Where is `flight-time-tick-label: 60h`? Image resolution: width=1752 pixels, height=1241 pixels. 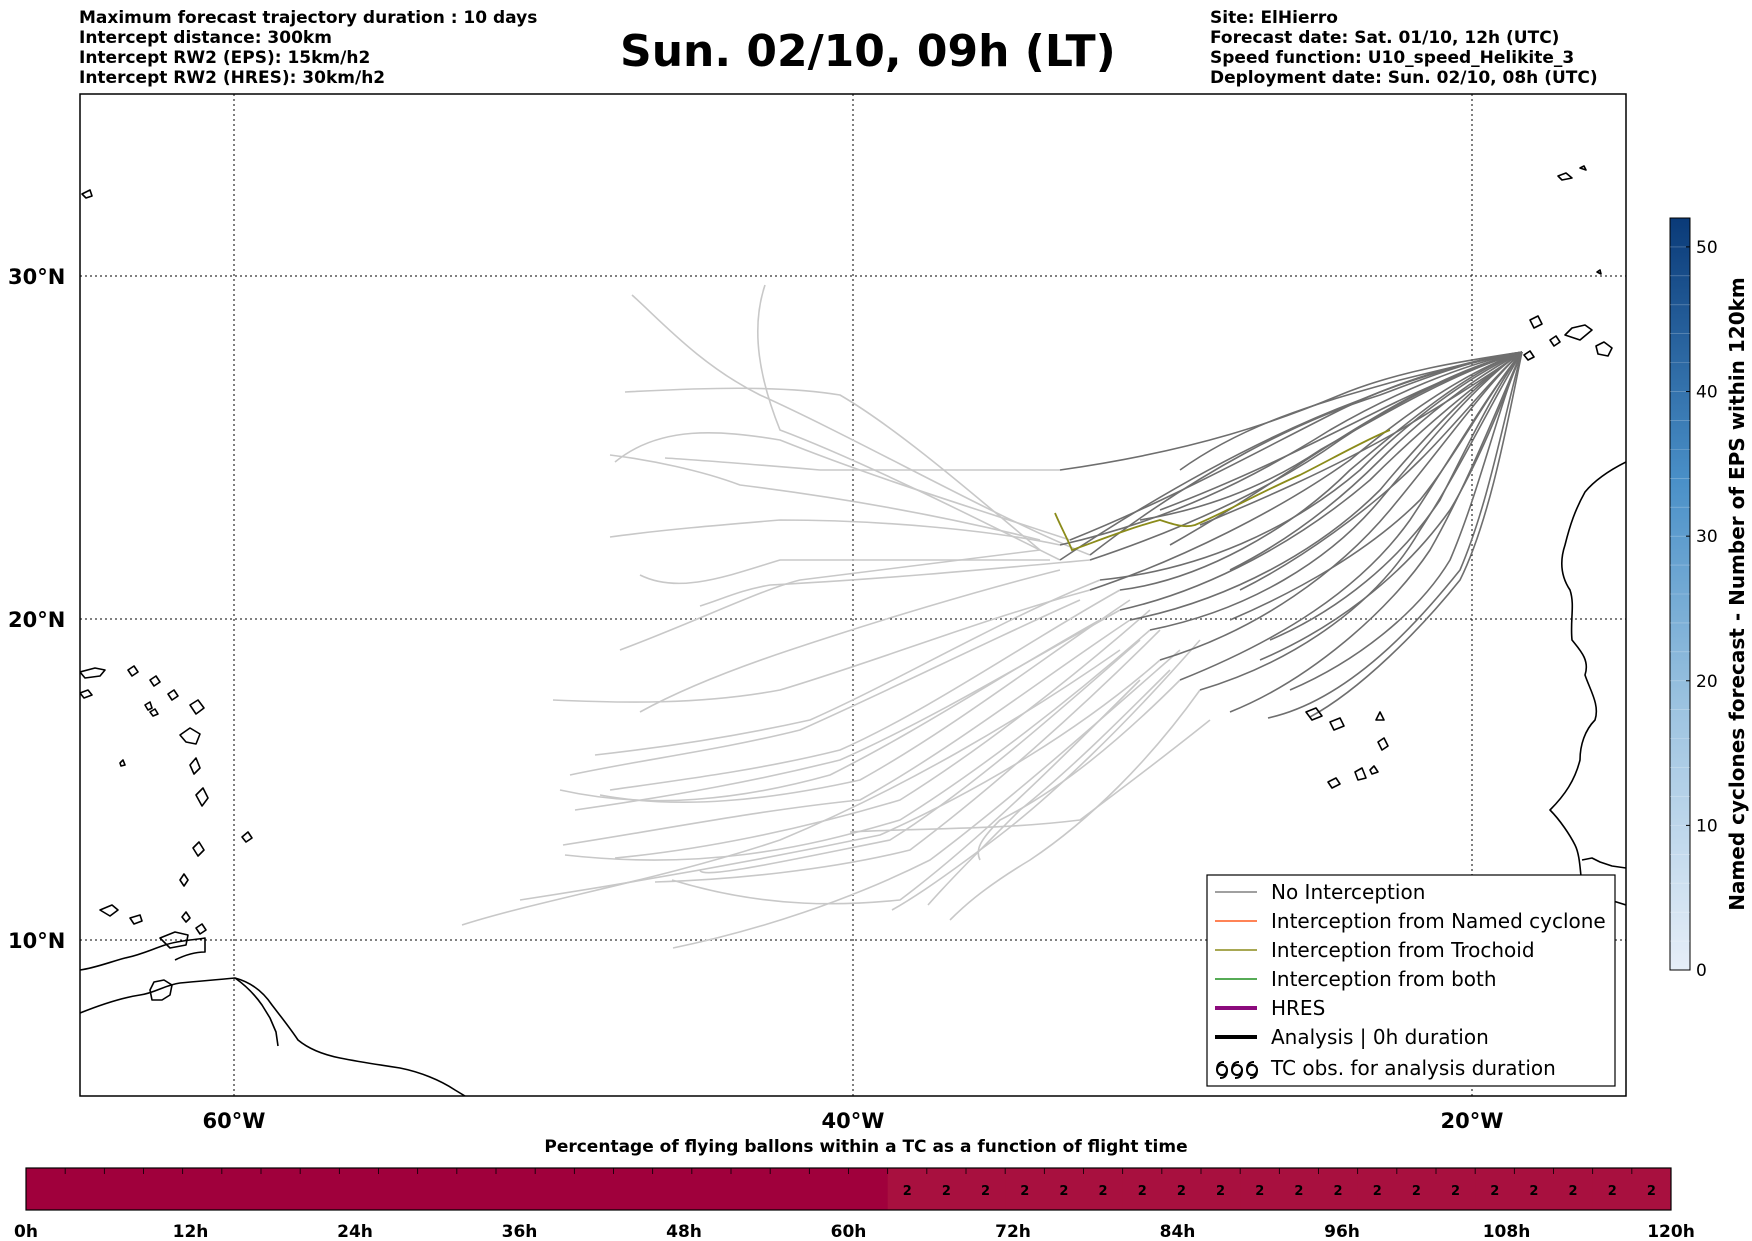
flight-time-tick-label: 60h is located at coordinates (849, 1231).